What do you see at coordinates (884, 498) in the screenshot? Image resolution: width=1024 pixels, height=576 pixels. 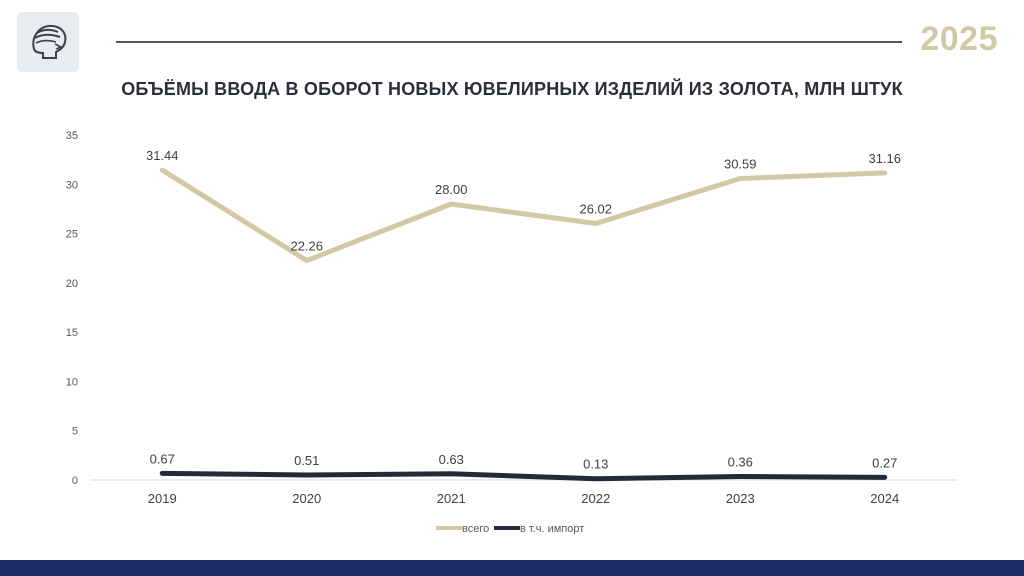 I see `x-tick-label: 2024` at bounding box center [884, 498].